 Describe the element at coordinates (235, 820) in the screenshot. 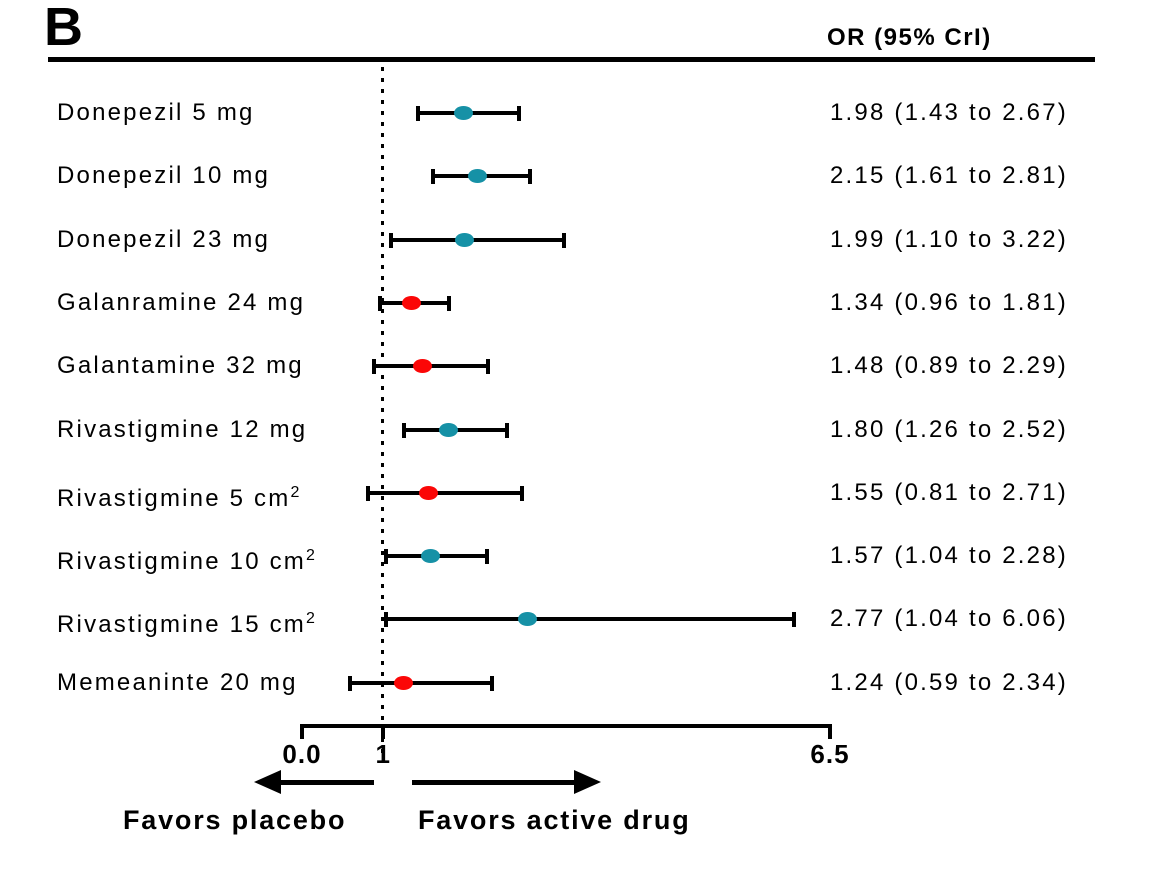

I see `favors-placebo-label: Favors placebo` at that location.